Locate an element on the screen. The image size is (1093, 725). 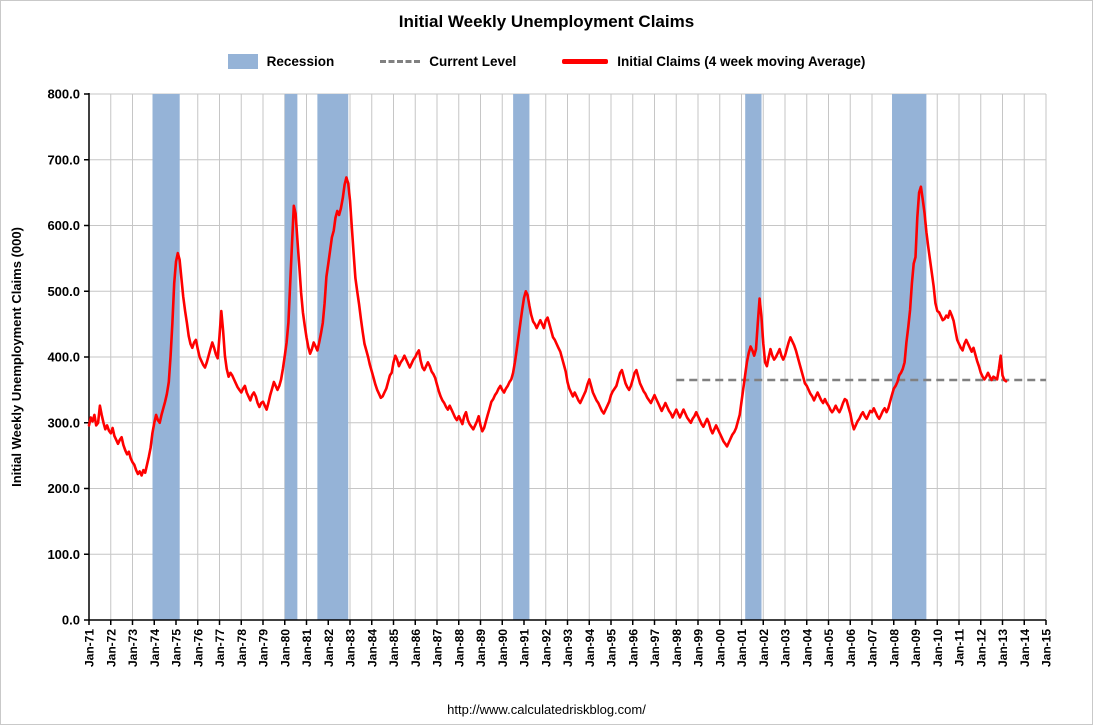
x-tick-label: Jan-78 is located at coordinates (242, 648).